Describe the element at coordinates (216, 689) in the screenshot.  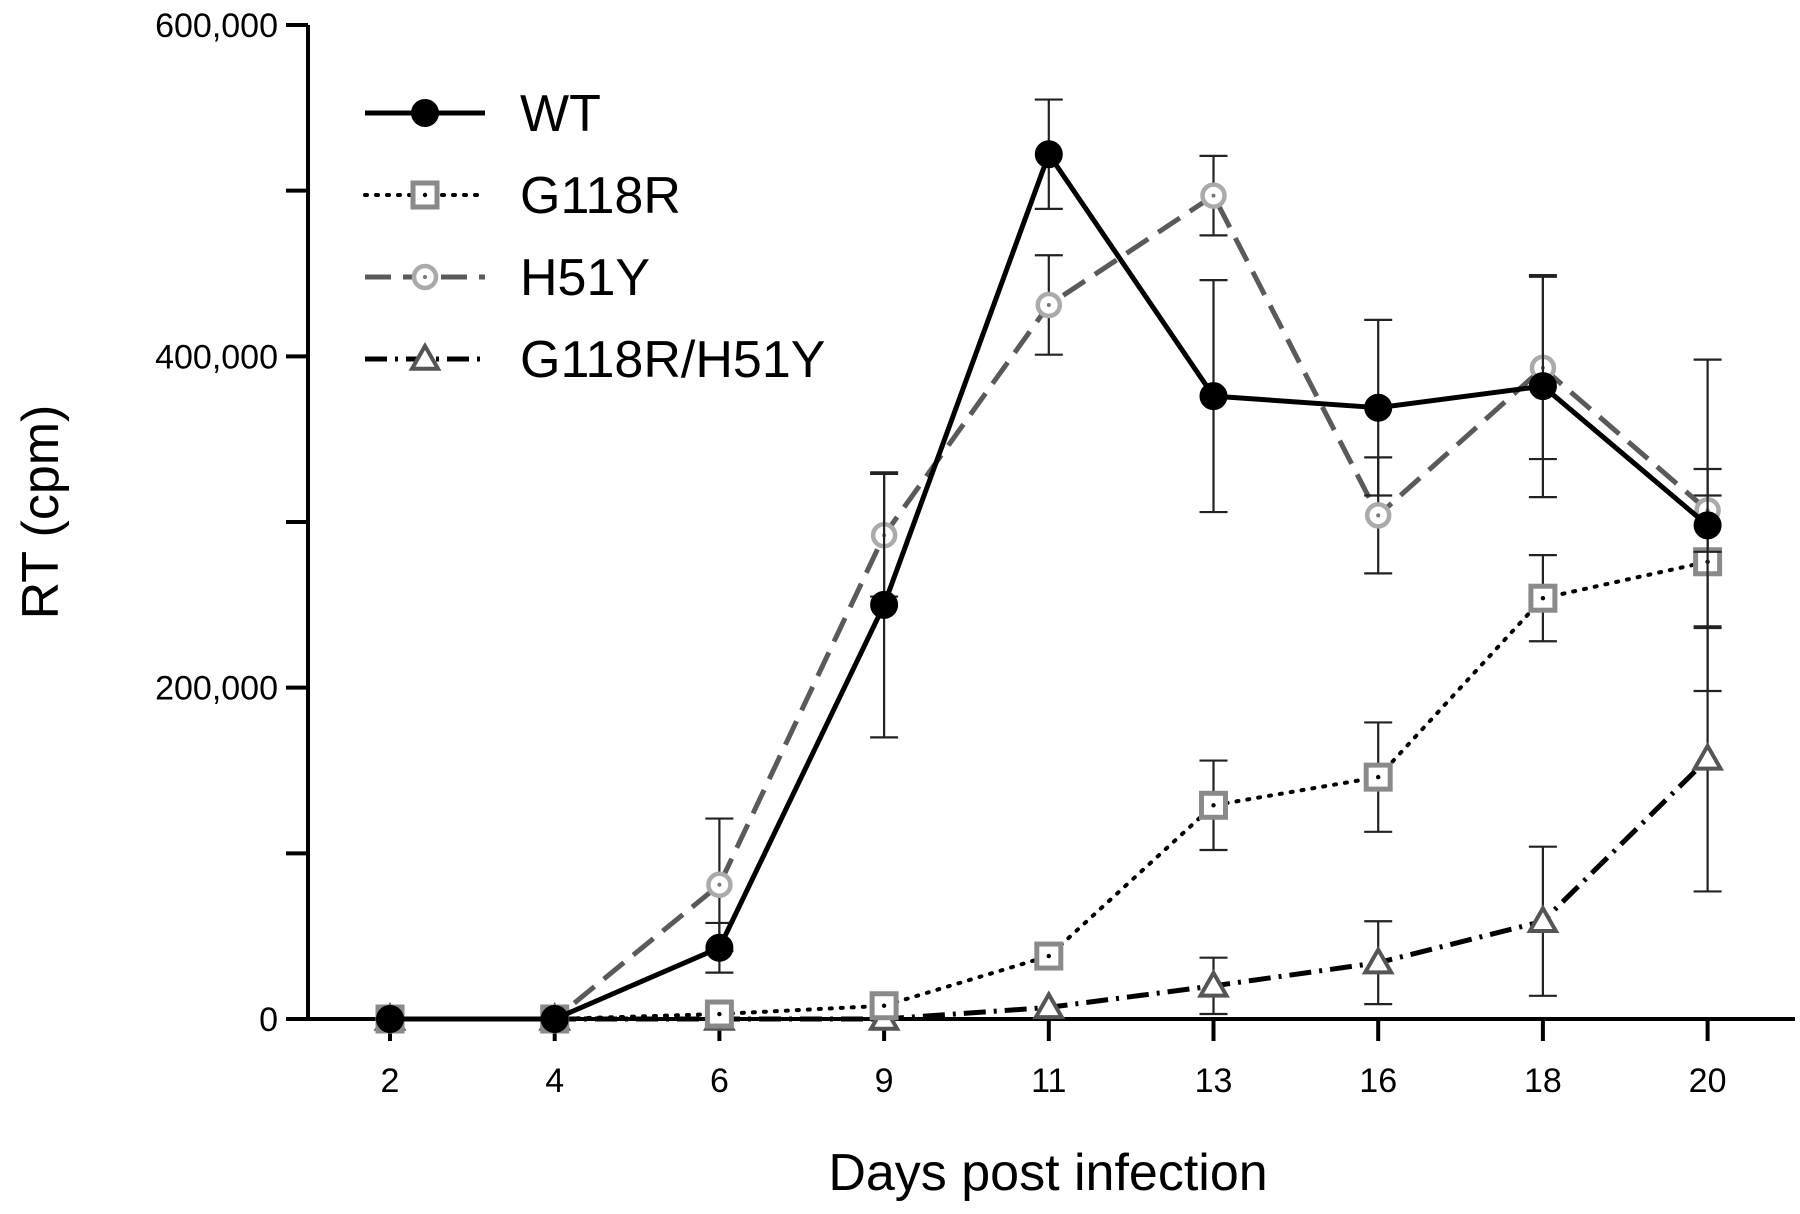
I see `y-tick-label: 200,000` at that location.